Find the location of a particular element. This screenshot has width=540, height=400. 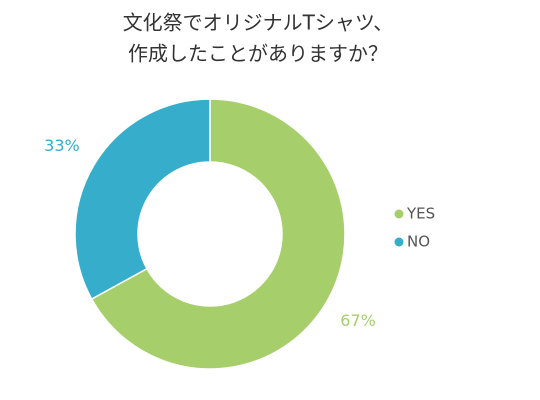

chart-title: 文化祭でオリジナルTシャツ、 is located at coordinates (258, 23).